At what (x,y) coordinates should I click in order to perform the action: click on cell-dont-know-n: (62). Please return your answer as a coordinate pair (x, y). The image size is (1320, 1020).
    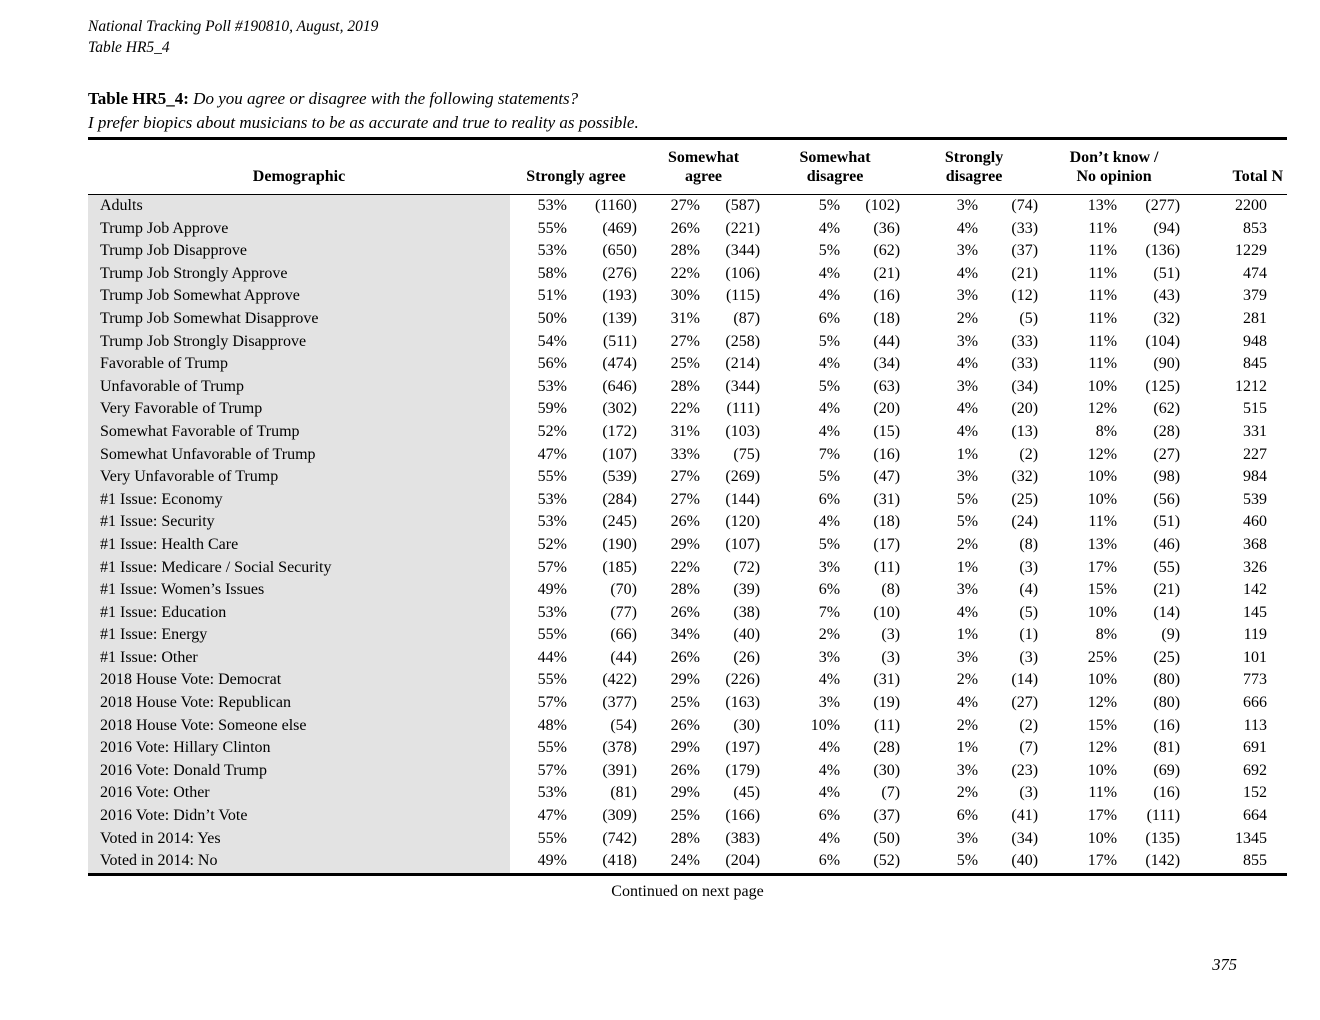
    Looking at the image, I should click on (1167, 409).